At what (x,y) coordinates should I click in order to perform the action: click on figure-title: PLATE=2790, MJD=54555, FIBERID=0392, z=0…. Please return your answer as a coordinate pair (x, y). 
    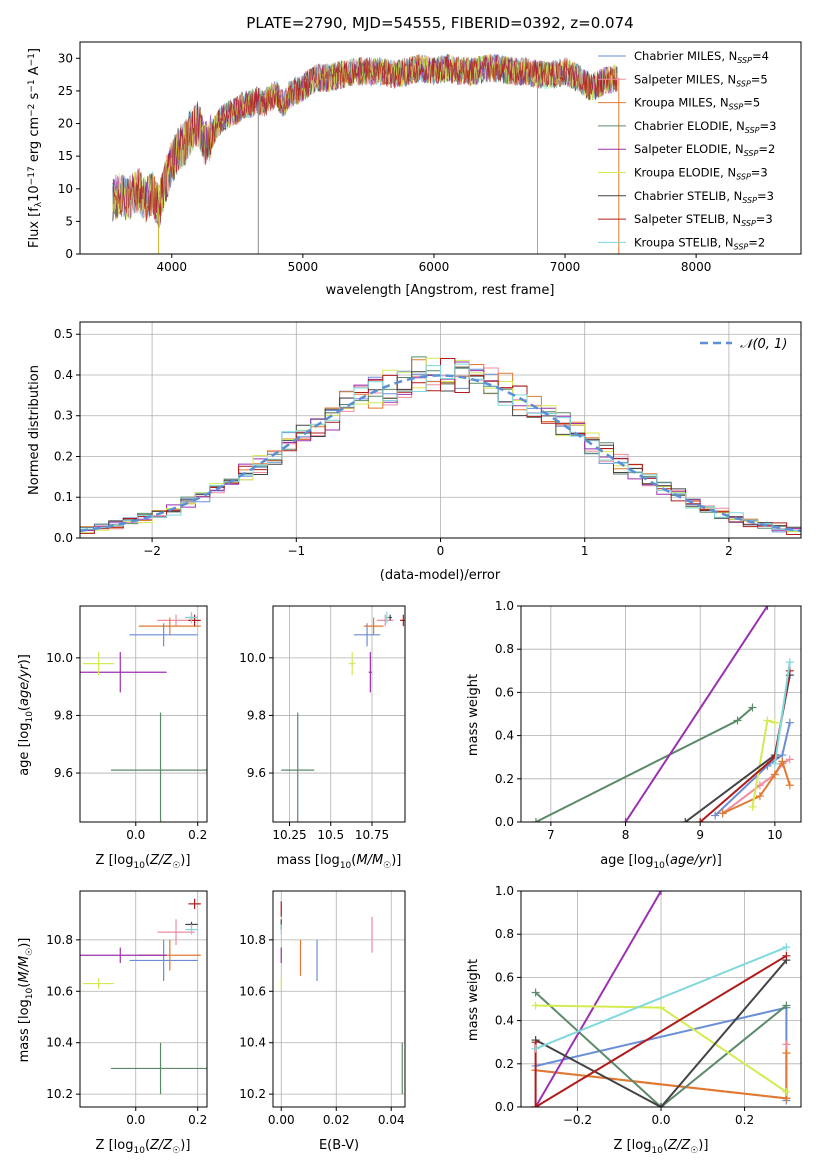
    Looking at the image, I should click on (439, 23).